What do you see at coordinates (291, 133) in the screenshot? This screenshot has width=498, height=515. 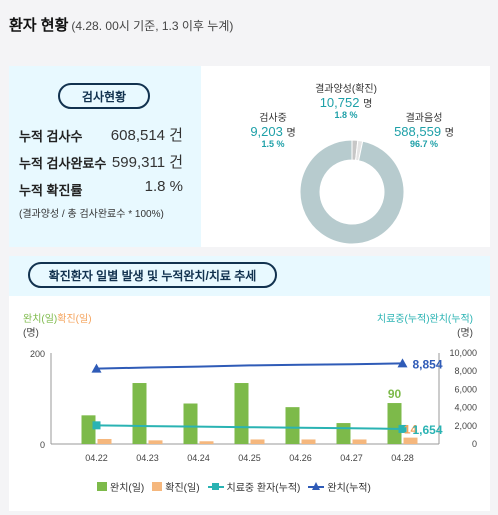 I see `testing-unit: 명` at bounding box center [291, 133].